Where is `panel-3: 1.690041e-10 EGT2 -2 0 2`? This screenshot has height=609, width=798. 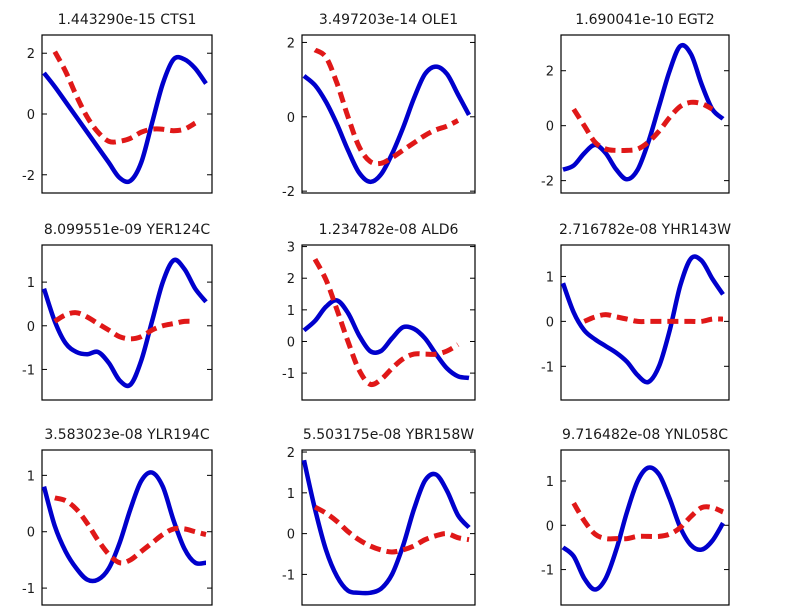 panel-3: 1.690041e-10 EGT2 -2 0 2 is located at coordinates (635, 103).